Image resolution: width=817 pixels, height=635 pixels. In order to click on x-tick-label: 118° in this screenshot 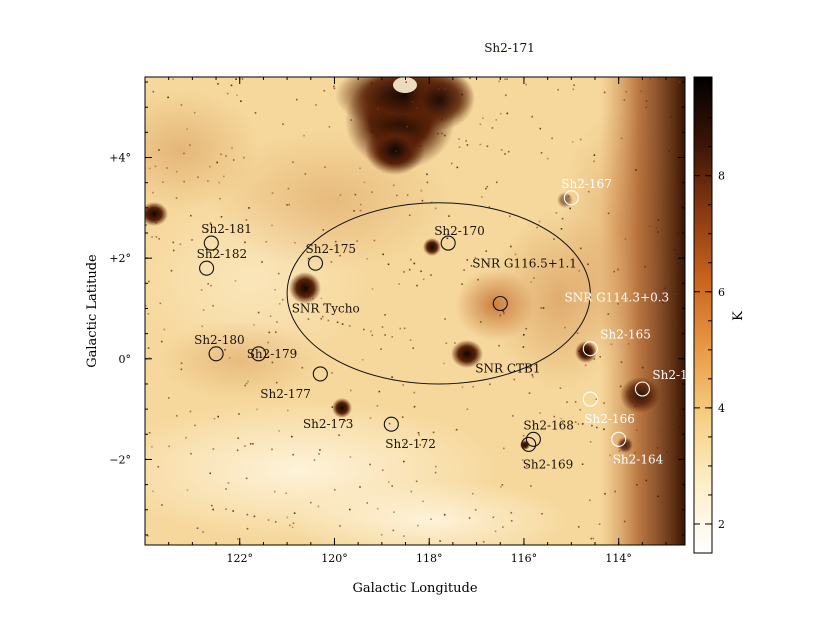, I will do `click(429, 558)`.